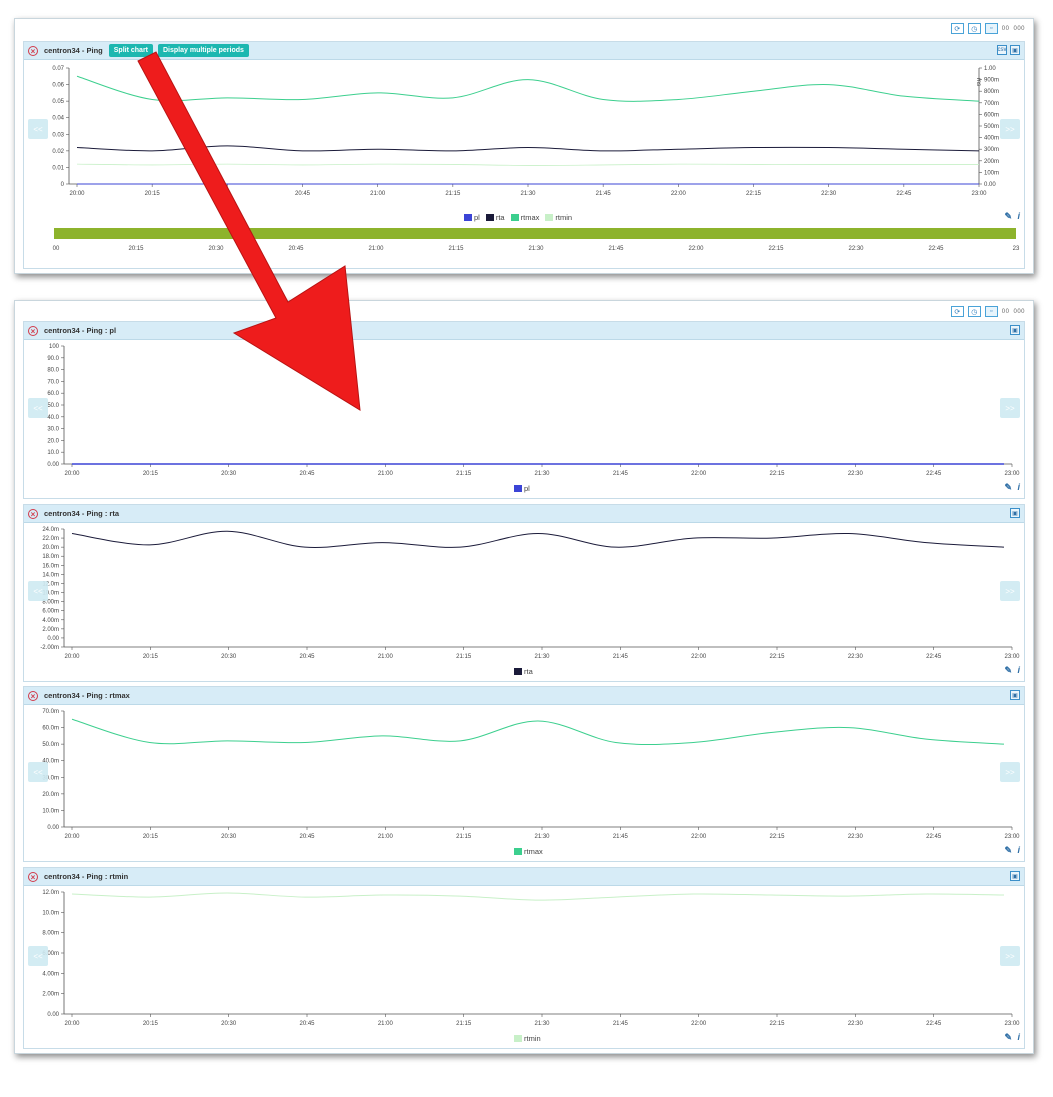 The height and width of the screenshot is (1097, 1053). Describe the element at coordinates (203, 50) in the screenshot. I see `display-multiple-periods-button: Display multiple periods` at that location.